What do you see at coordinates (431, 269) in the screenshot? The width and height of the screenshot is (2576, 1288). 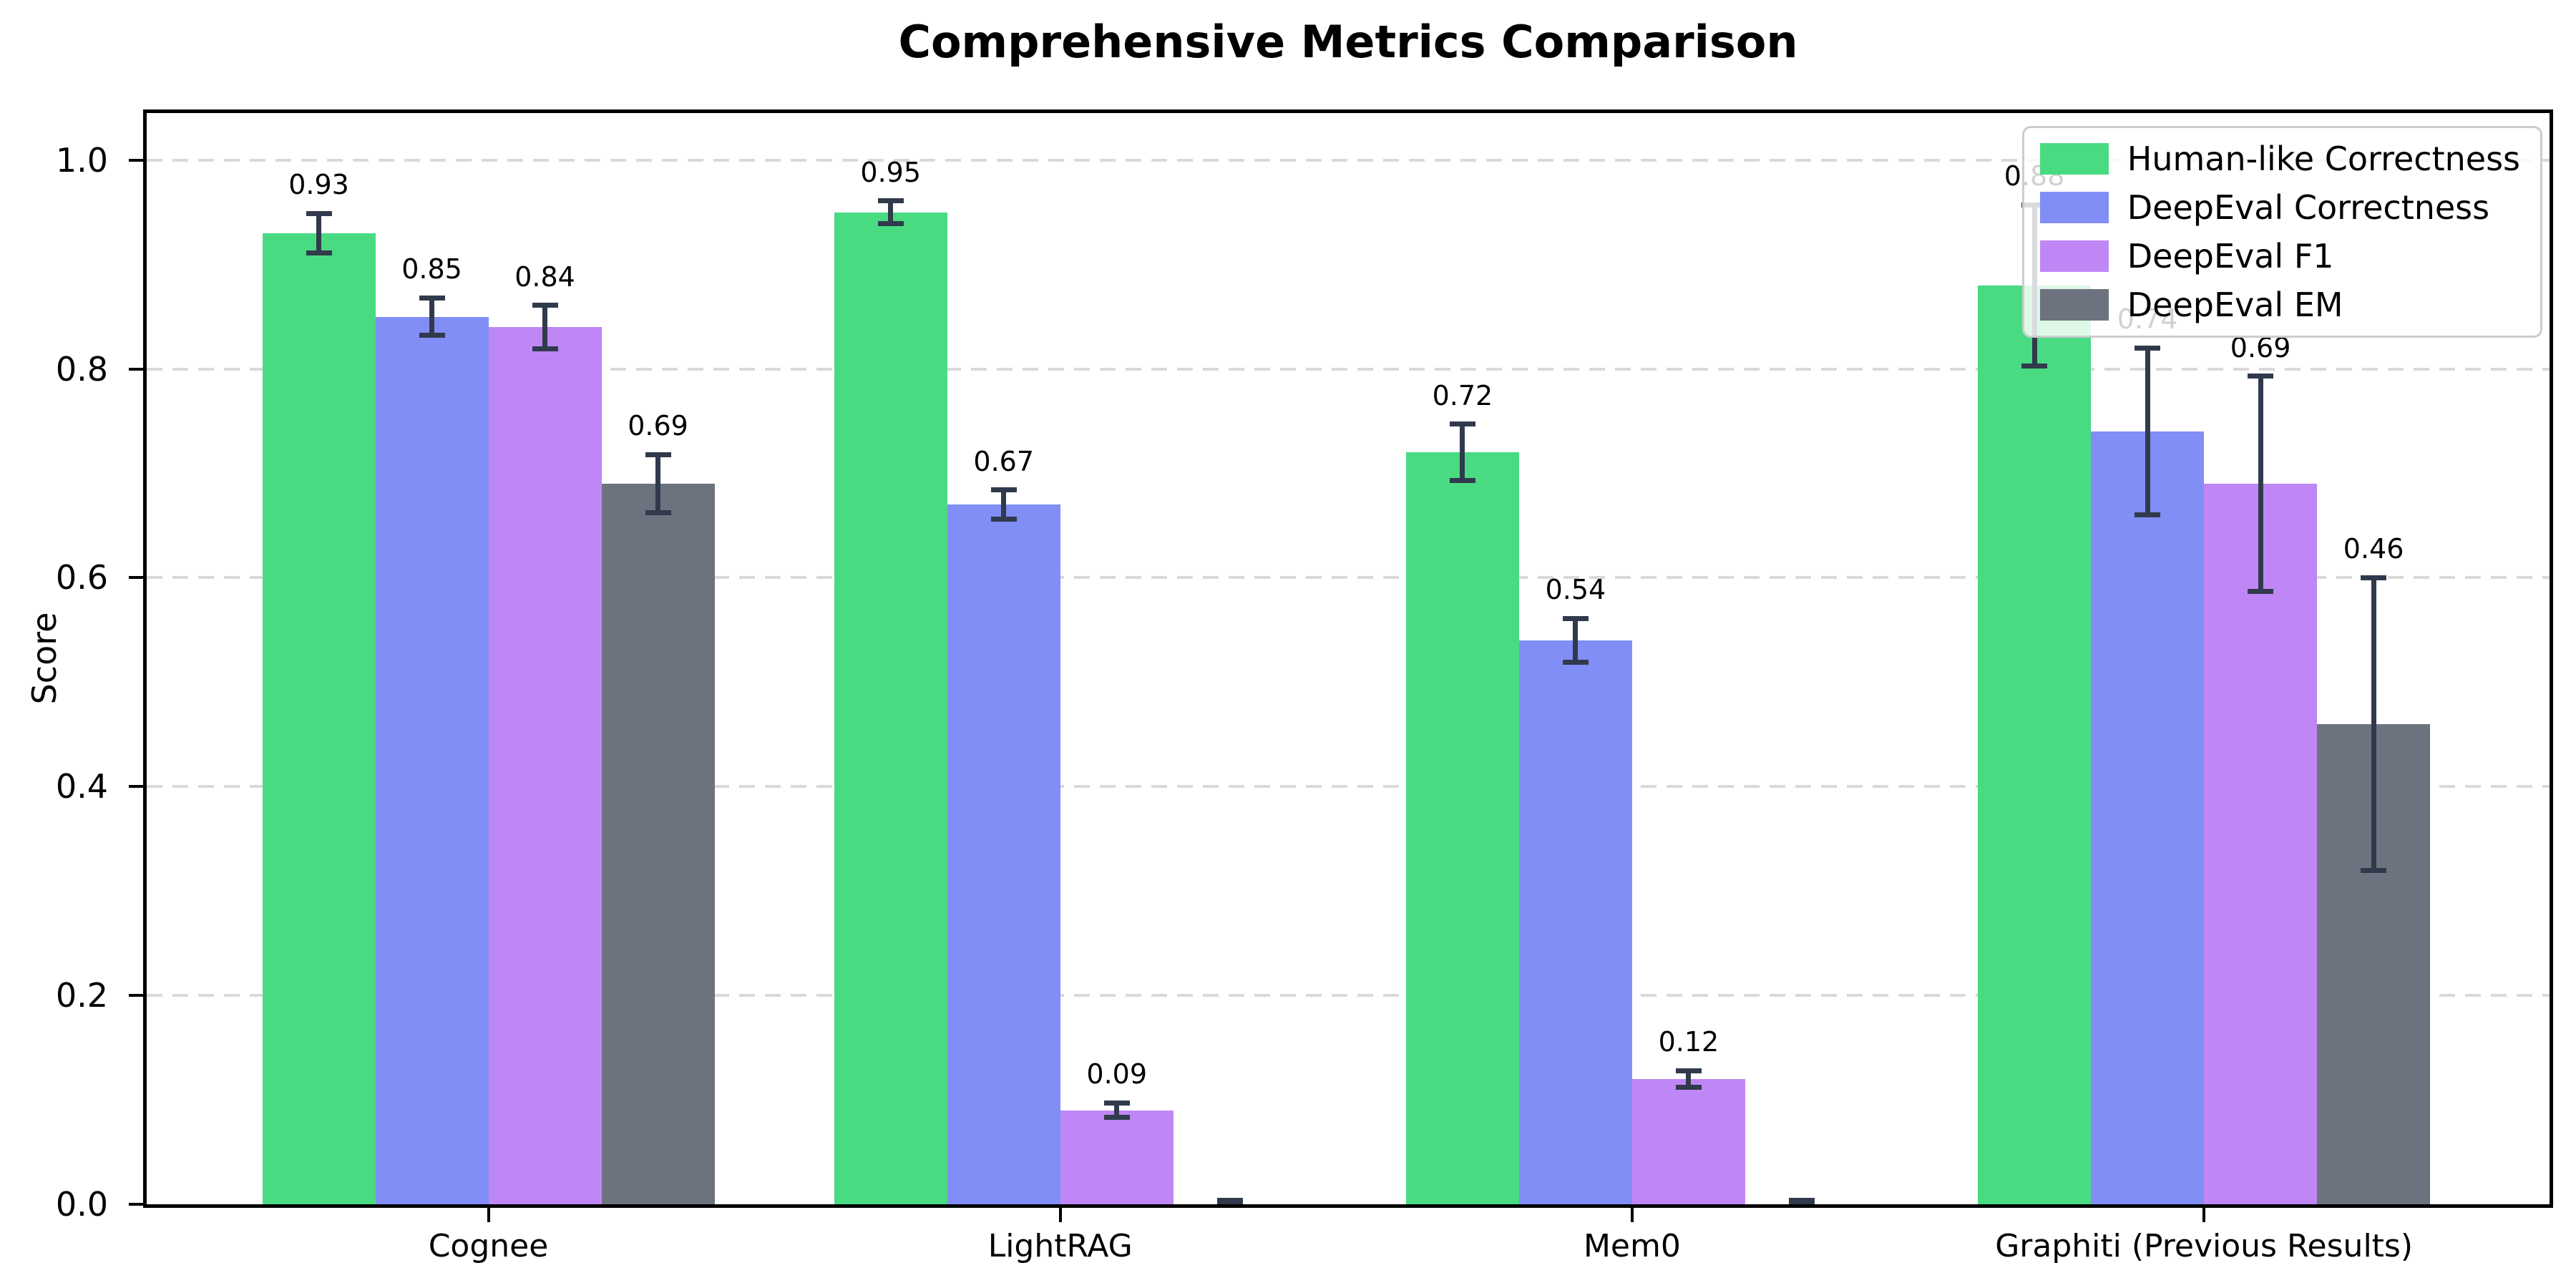 I see `bar-value-label: 0.85` at bounding box center [431, 269].